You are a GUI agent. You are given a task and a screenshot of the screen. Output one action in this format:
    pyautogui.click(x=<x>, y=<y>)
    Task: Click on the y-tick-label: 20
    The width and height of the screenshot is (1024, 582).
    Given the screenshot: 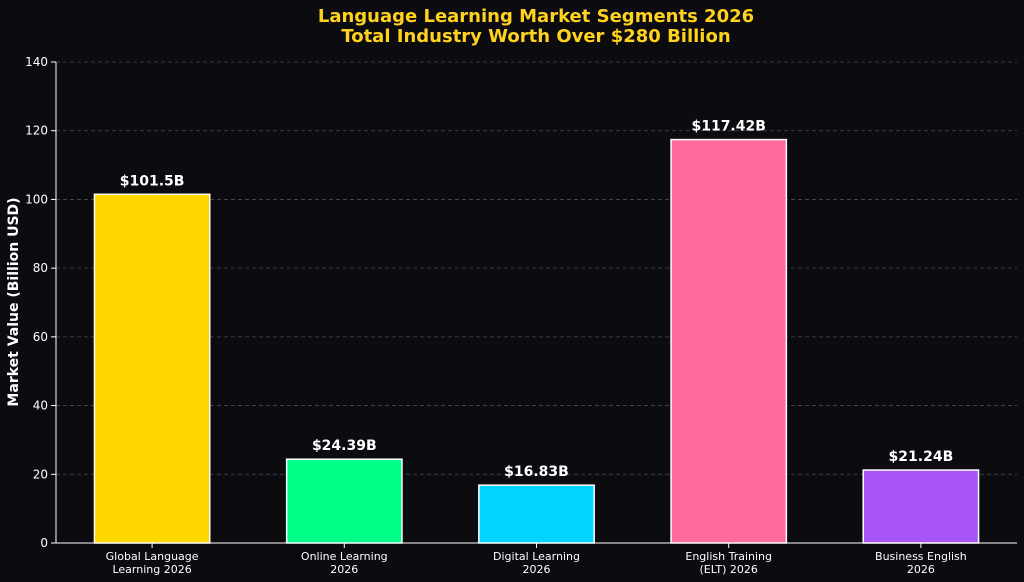 What is the action you would take?
    pyautogui.click(x=40, y=474)
    